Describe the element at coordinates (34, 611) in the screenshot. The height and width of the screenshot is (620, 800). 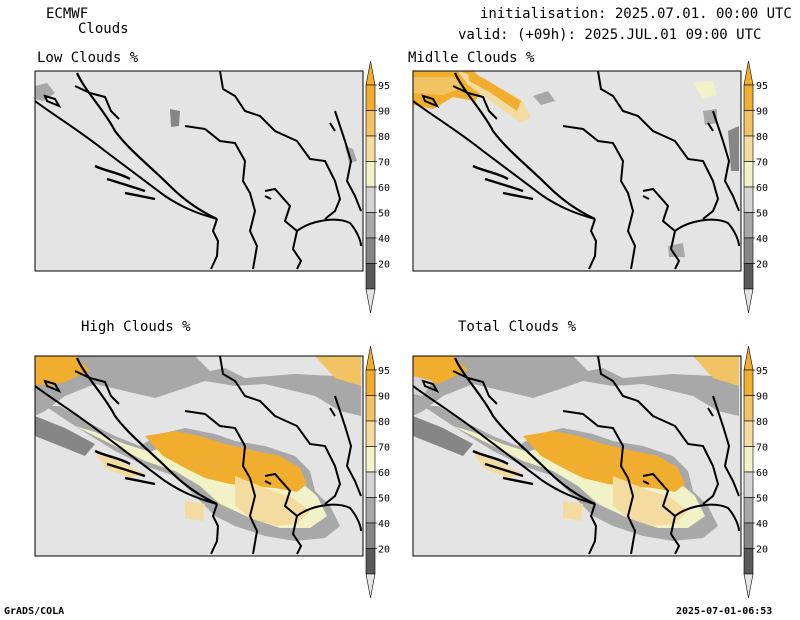
I see `footer-software: GrADS/COLA` at that location.